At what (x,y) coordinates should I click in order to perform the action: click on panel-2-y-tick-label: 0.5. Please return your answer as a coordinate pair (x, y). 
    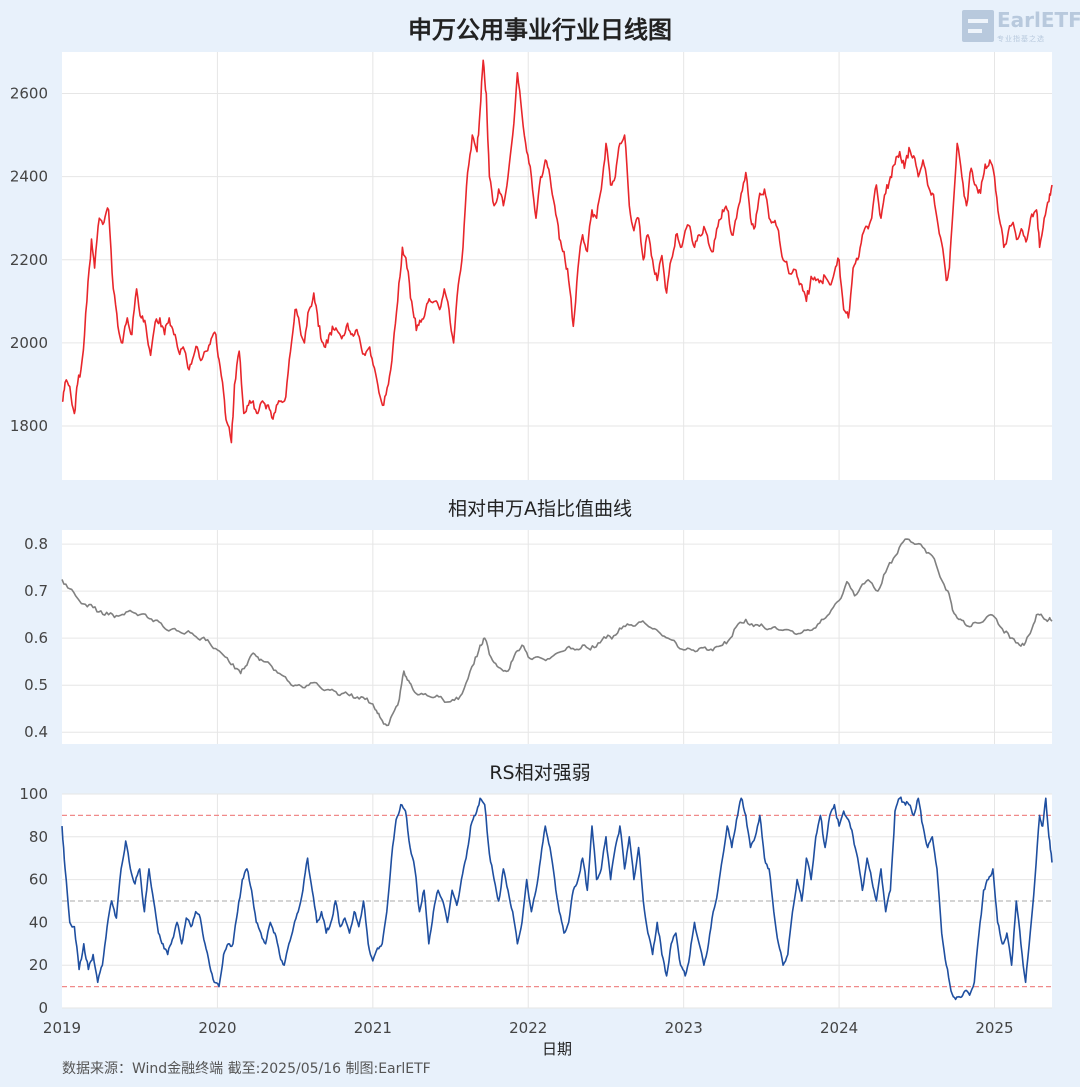
    Looking at the image, I should click on (36, 685).